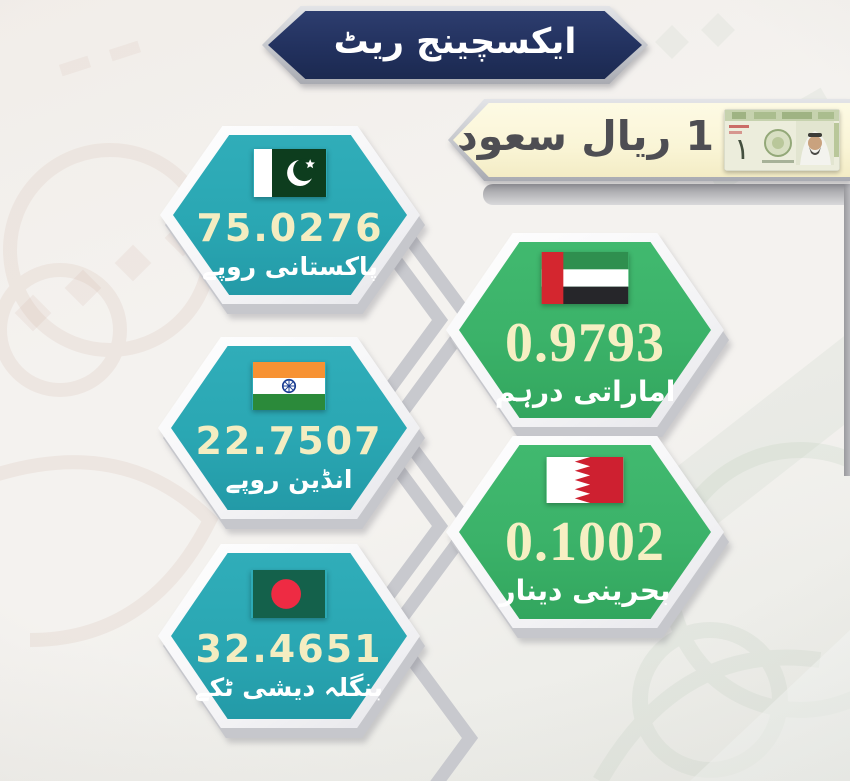  Describe the element at coordinates (289, 688) in the screenshot. I see `currency-label: بنگلہ دیشی ٹکے` at that location.